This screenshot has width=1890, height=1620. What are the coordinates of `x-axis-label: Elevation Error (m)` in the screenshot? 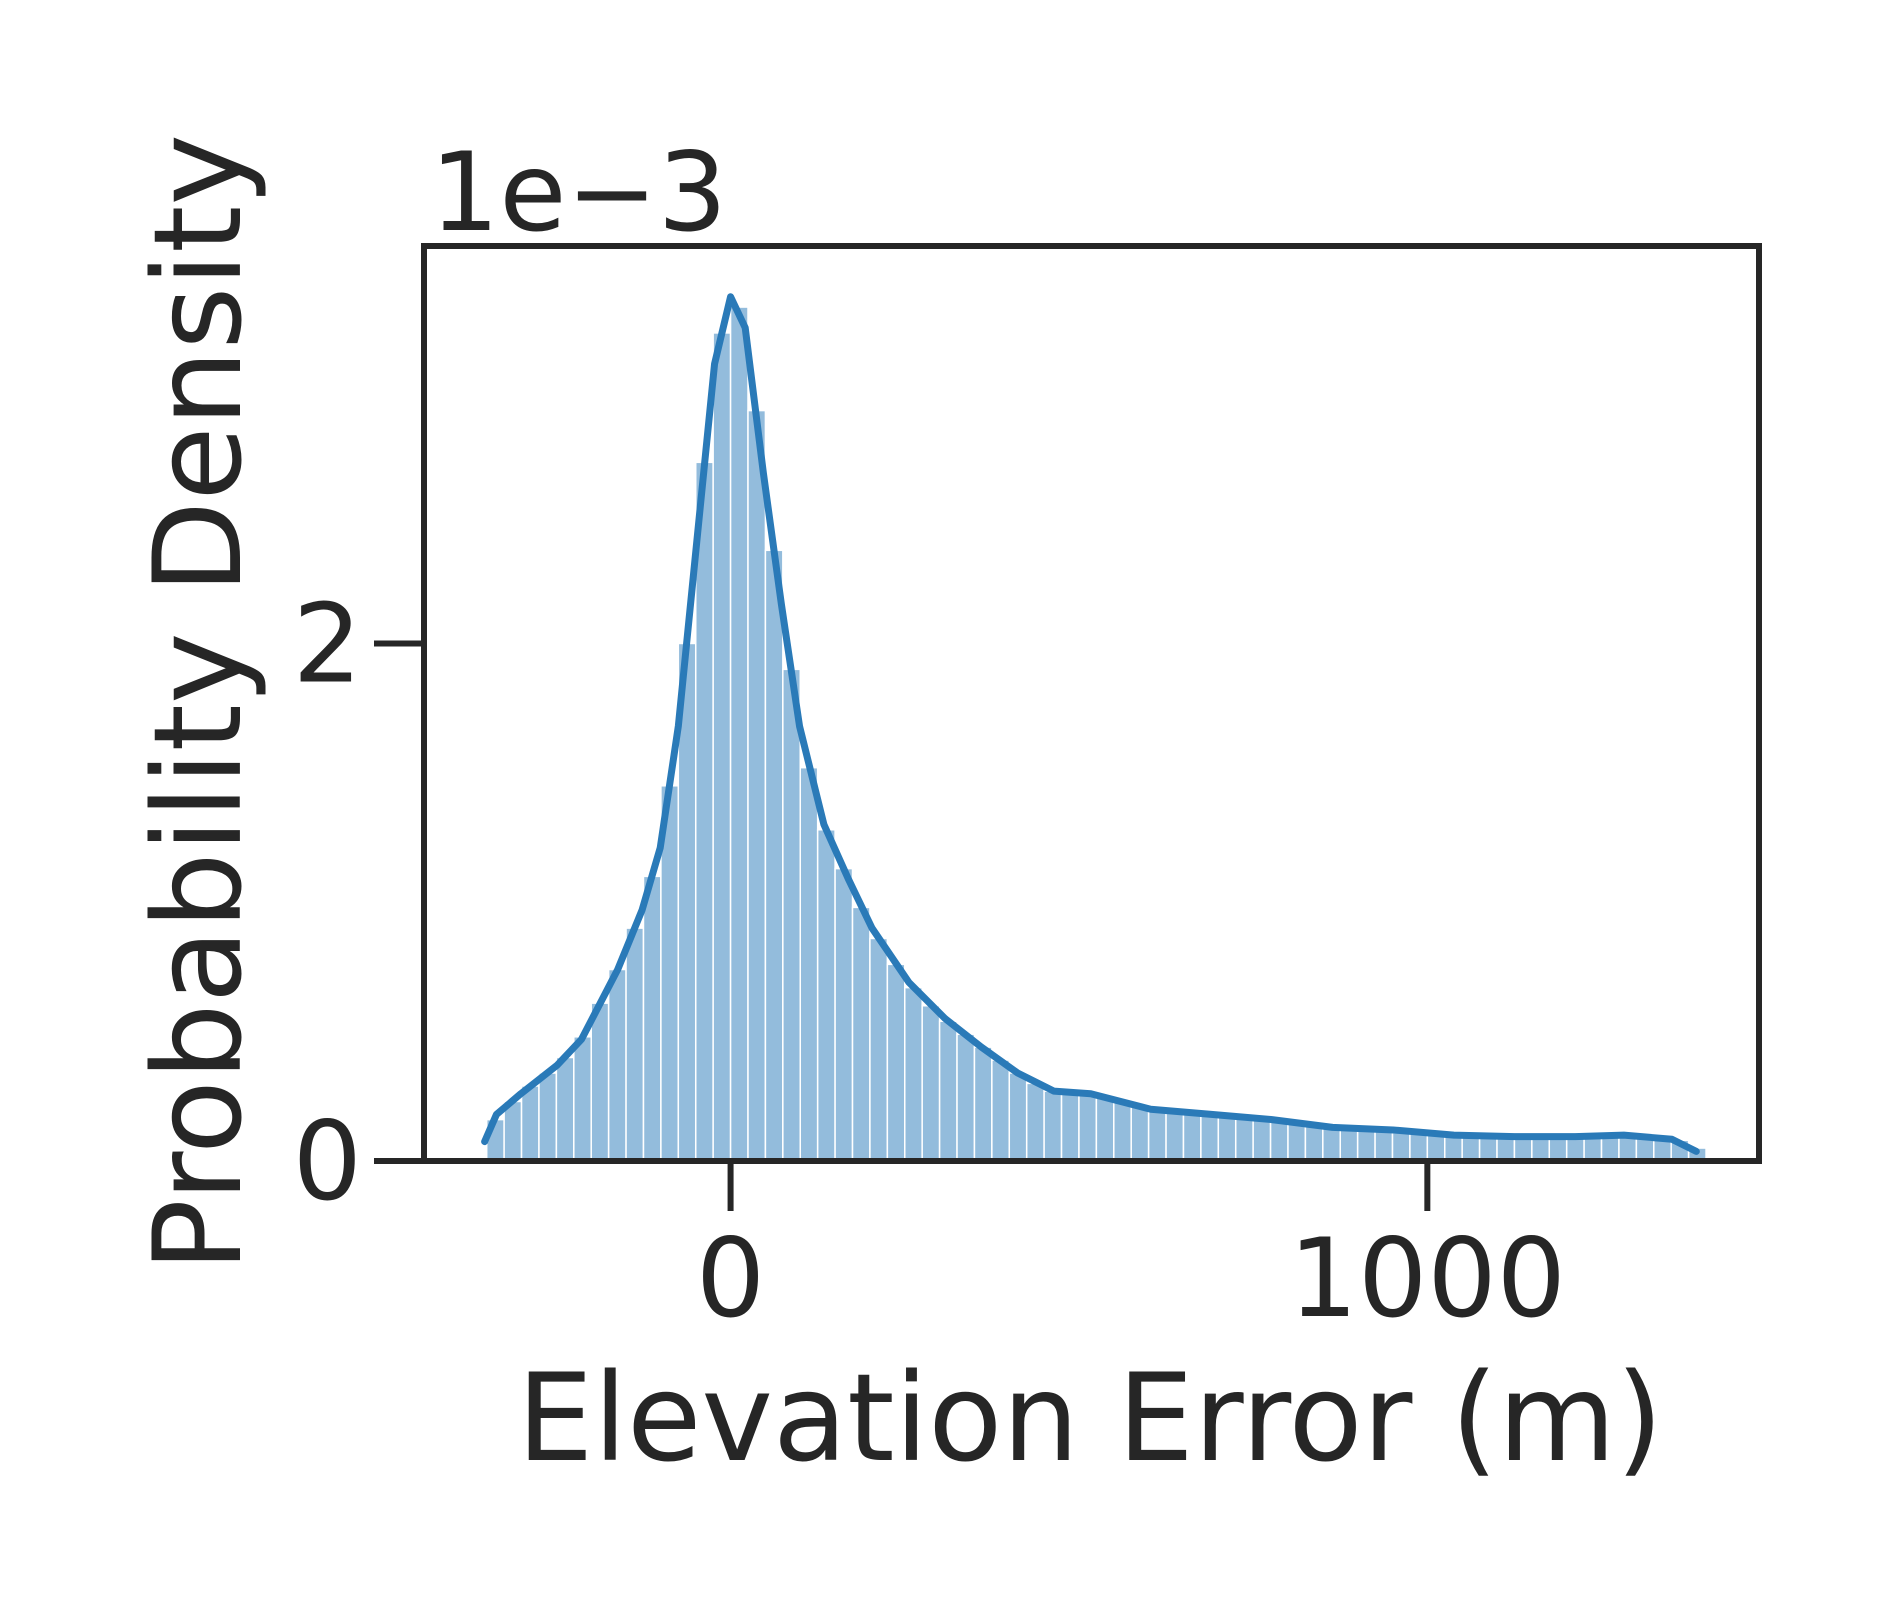 It's located at (1090, 1418).